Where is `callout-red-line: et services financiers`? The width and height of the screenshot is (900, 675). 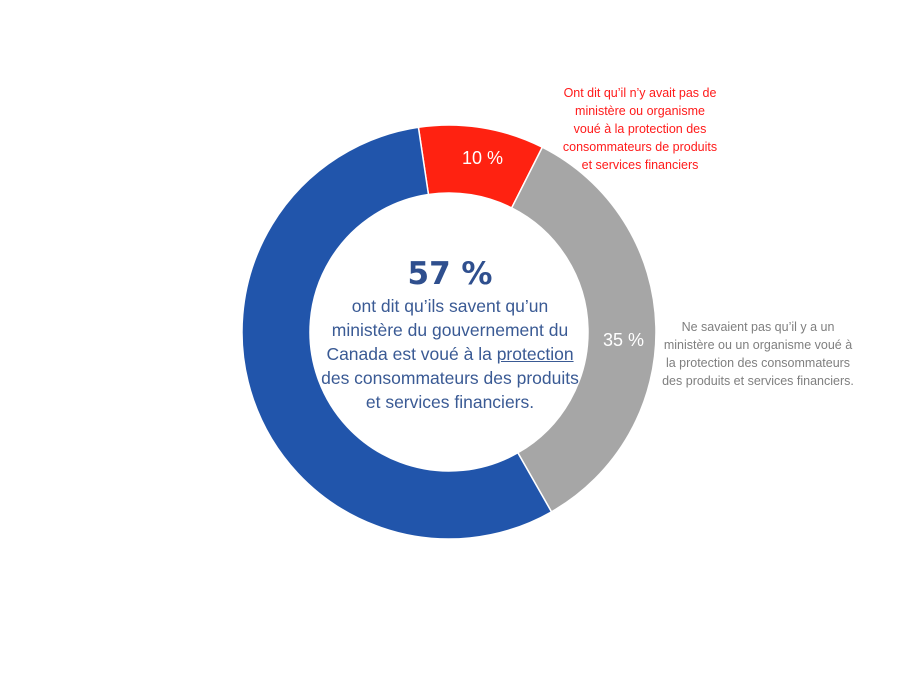
callout-red-line: et services financiers is located at coordinates (640, 165).